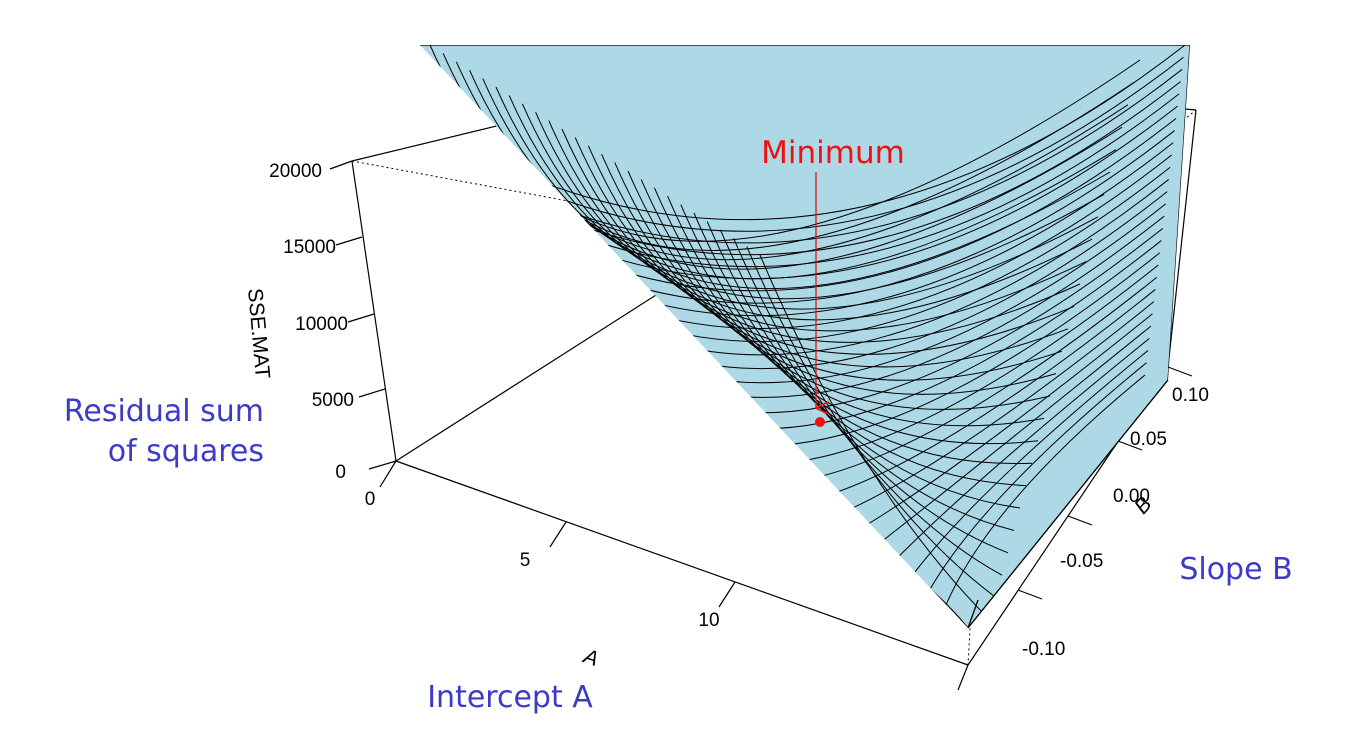  I want to click on y-tick-label: -0.10, so click(1043, 649).